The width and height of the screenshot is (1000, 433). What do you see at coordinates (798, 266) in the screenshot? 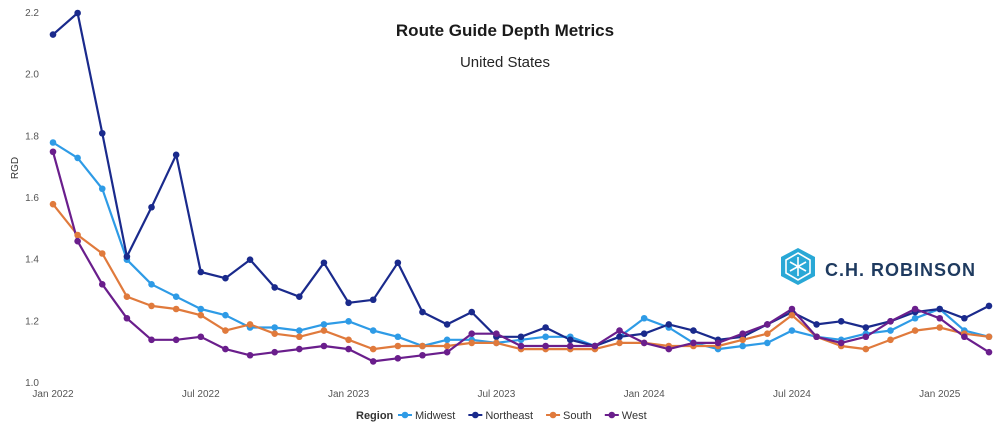
I see `logo-hexagon-icon` at bounding box center [798, 266].